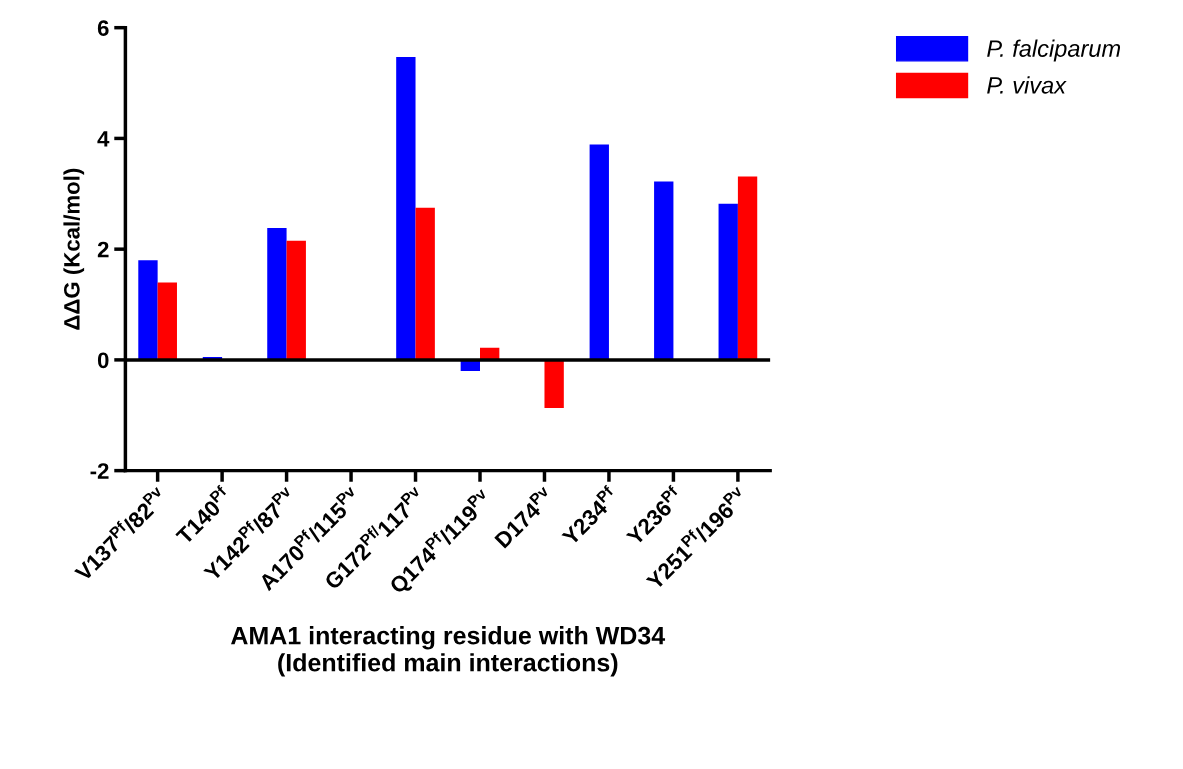  Describe the element at coordinates (103, 360) in the screenshot. I see `y-tick-label: 0` at that location.